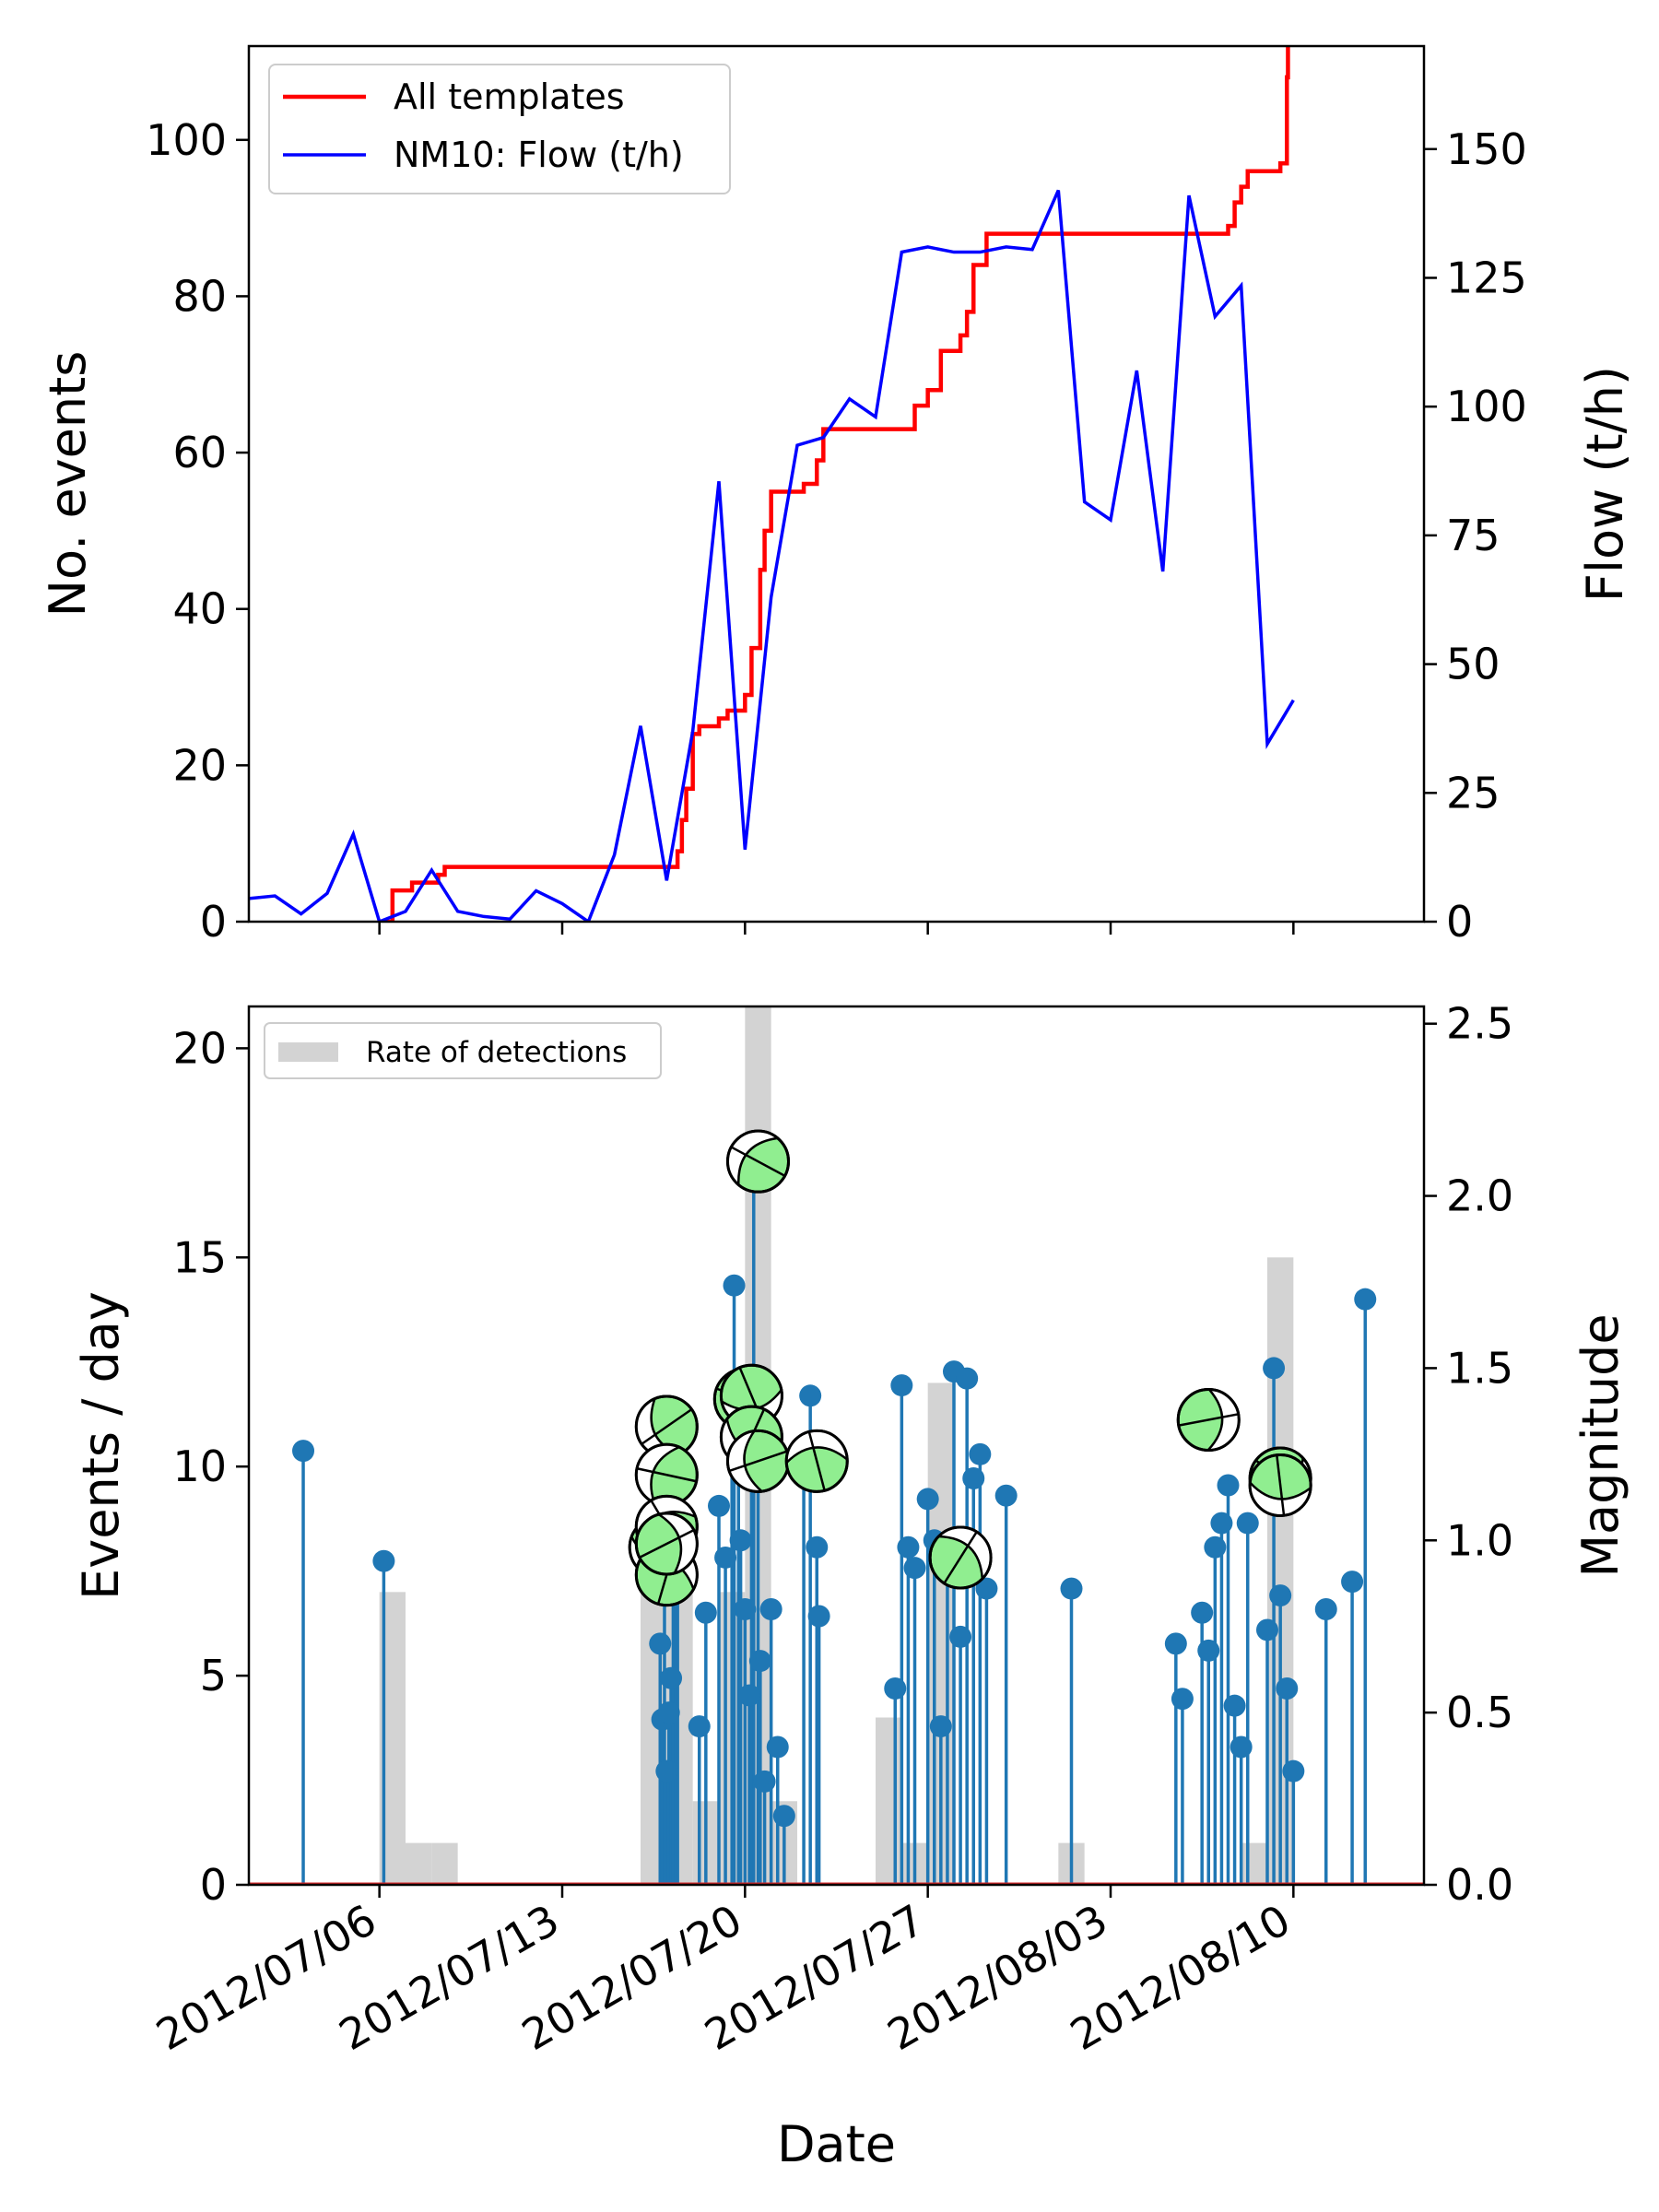  Describe the element at coordinates (1479, 1024) in the screenshot. I see `y2-tick-label: 2.5` at that location.